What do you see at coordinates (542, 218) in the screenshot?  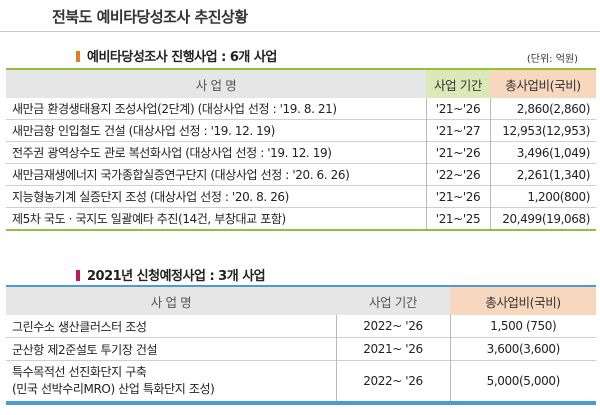 I see `project-cost: 20,499(19,068)` at bounding box center [542, 218].